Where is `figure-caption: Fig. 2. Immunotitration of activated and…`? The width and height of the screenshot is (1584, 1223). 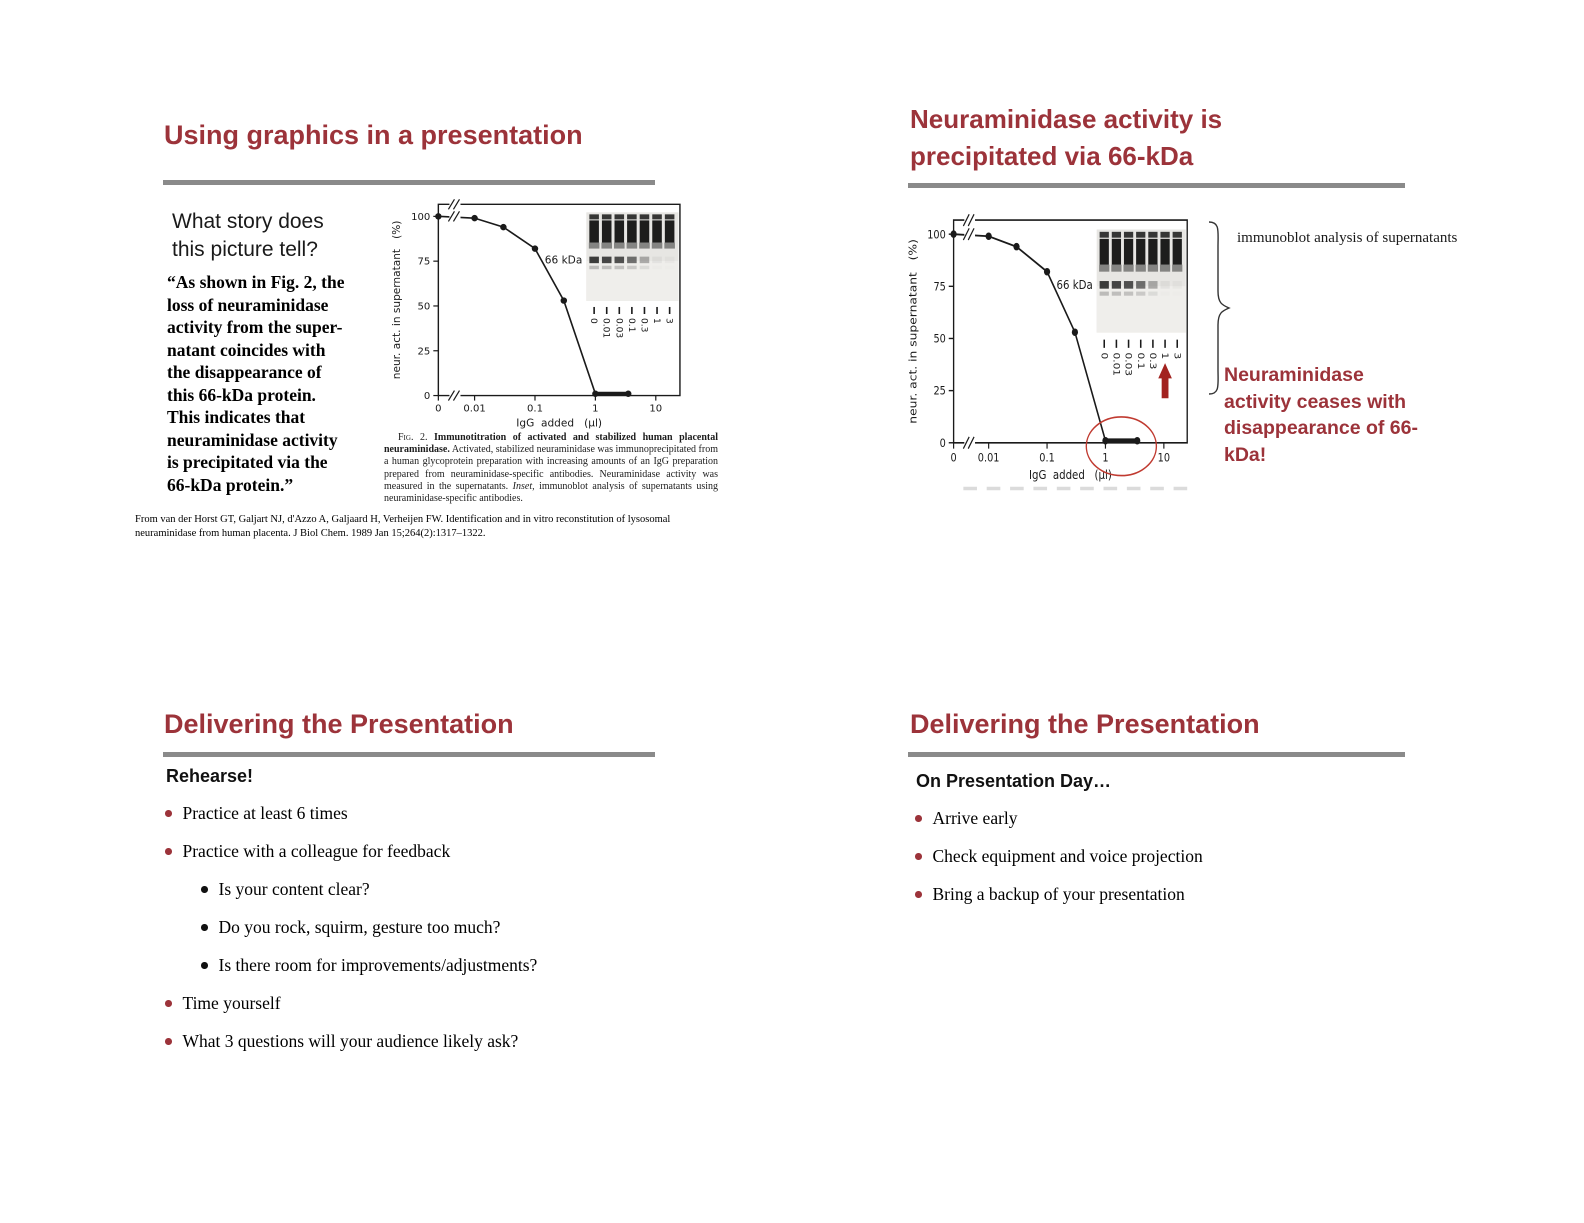
figure-caption: Fig. 2. Immunotitration of activated and… is located at coordinates (551, 468).